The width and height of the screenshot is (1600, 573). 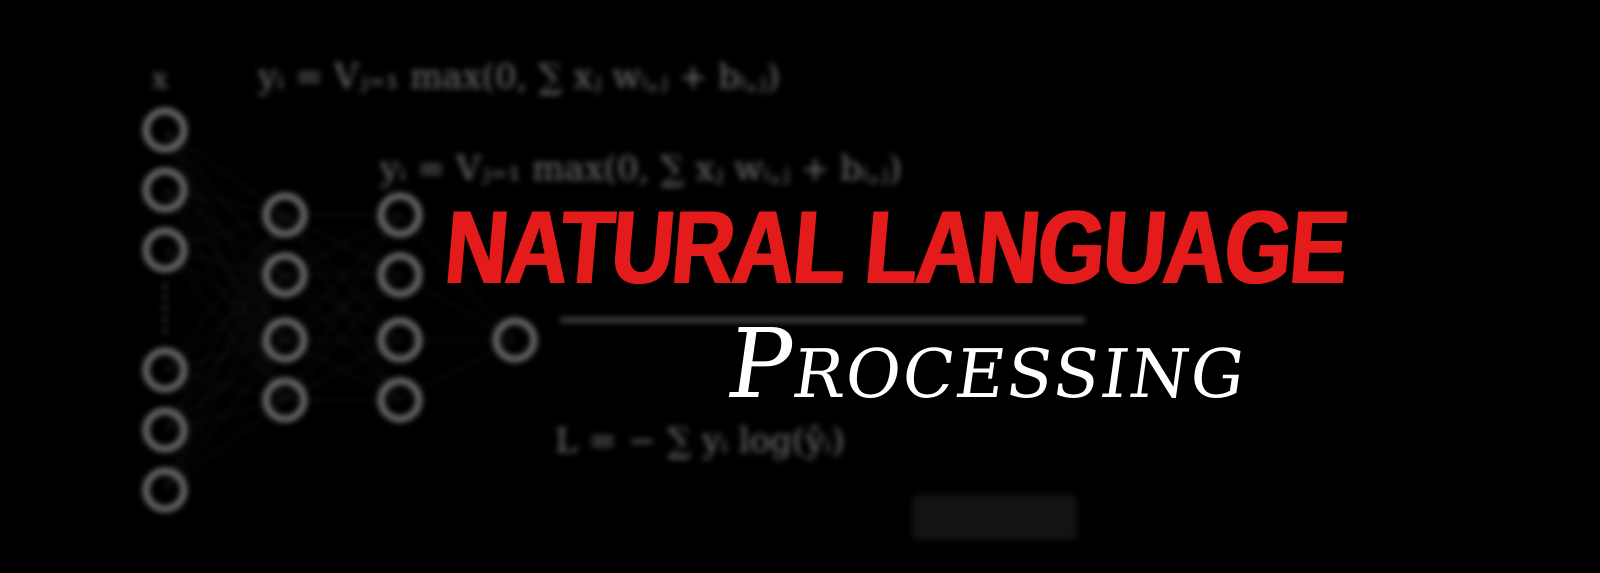 I want to click on formula-3: L = − ∑ yᵢ log(ŷᵢ), so click(x=700, y=441).